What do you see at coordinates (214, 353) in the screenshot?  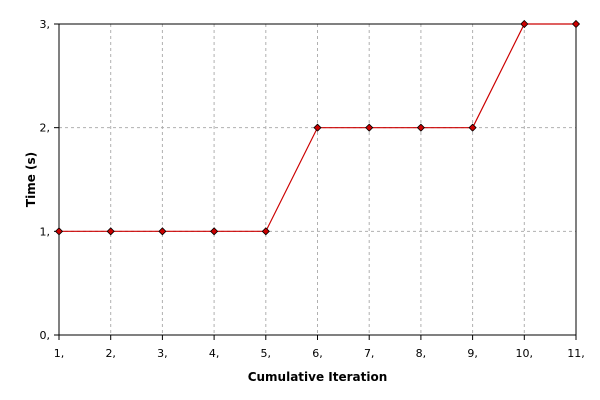 I see `x-tick-label: 4,` at bounding box center [214, 353].